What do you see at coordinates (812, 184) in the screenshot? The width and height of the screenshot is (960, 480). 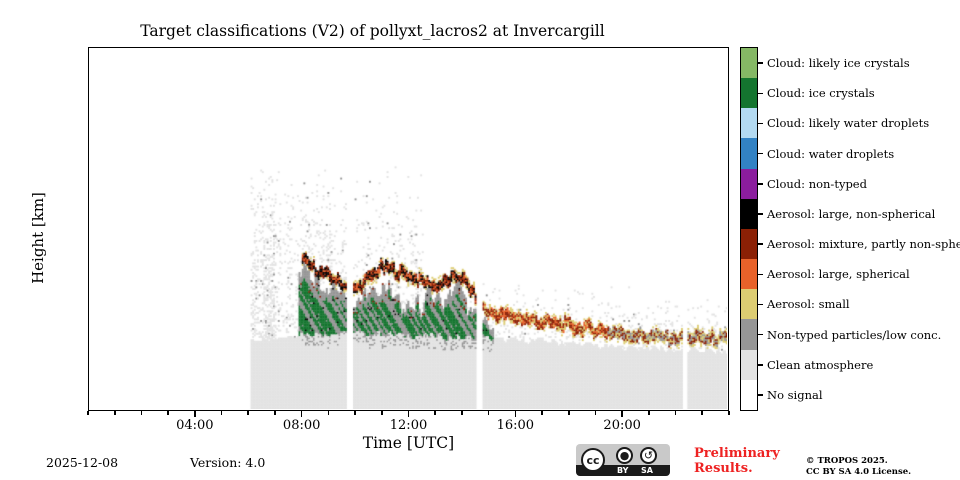 I see `legend-entry: Cloud: non-typed` at bounding box center [812, 184].